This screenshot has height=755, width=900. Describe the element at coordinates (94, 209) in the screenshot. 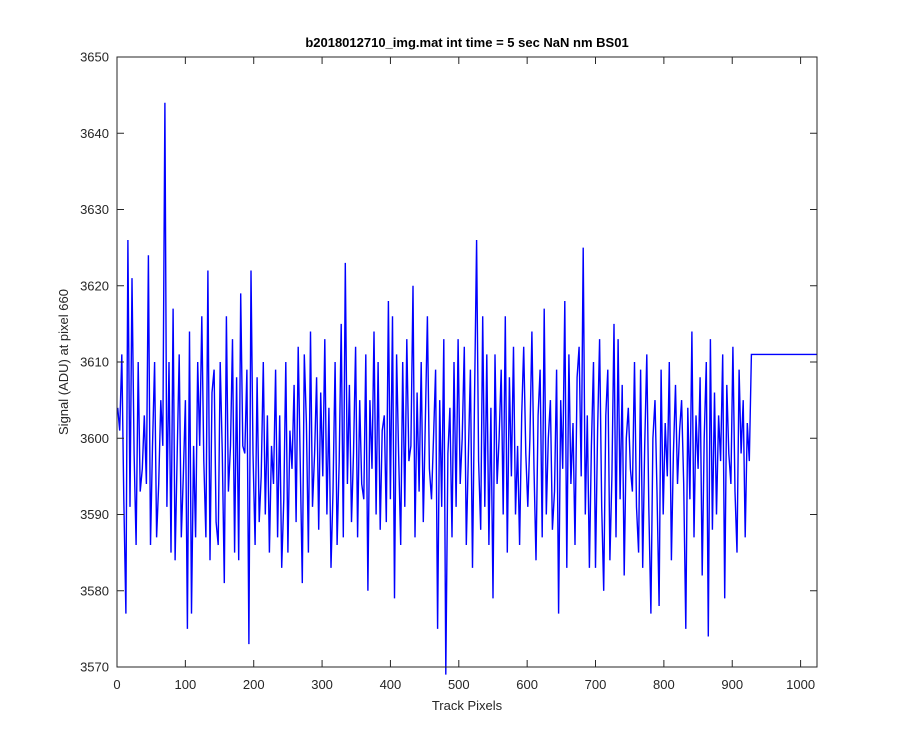

I see `y-tick-label: 3630` at that location.